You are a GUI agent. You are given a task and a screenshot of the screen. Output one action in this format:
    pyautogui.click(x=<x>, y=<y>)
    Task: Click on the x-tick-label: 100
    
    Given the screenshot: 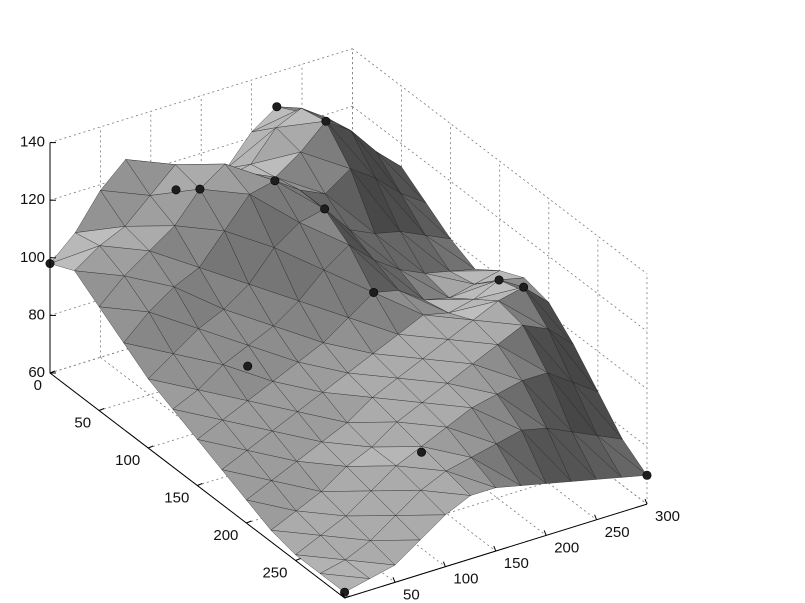 What is the action you would take?
    pyautogui.click(x=465, y=579)
    